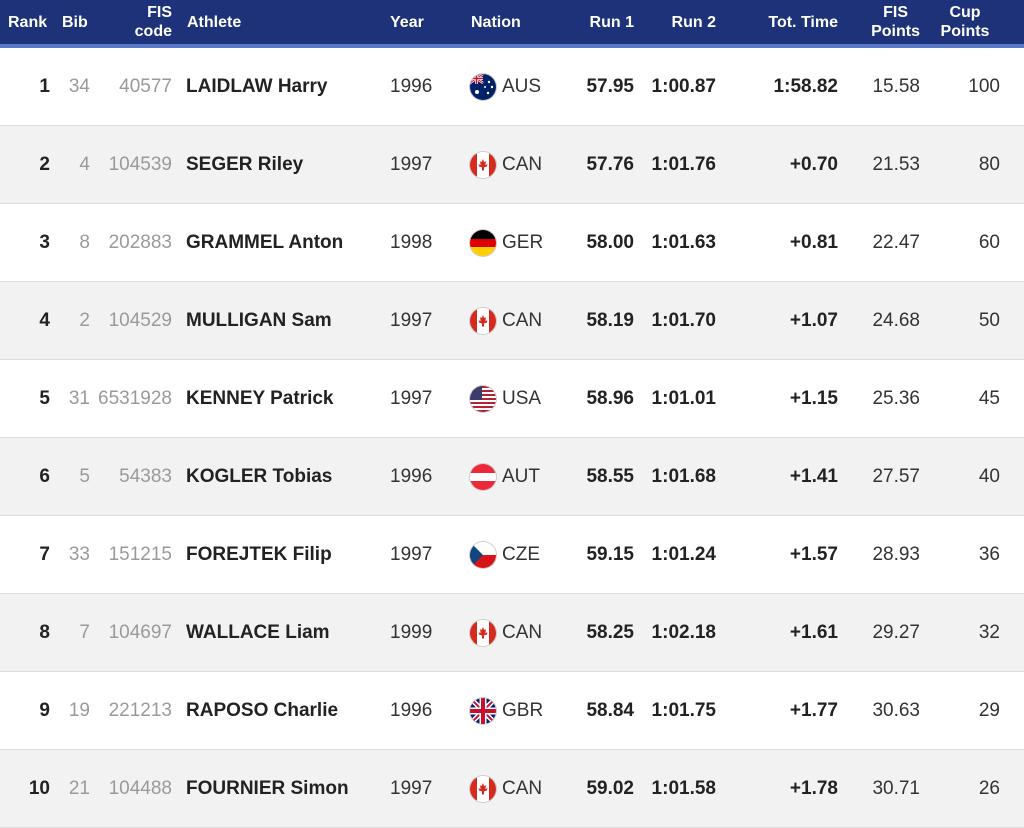 The height and width of the screenshot is (828, 1024). Describe the element at coordinates (496, 22) in the screenshot. I see `header-nation: Nation` at that location.